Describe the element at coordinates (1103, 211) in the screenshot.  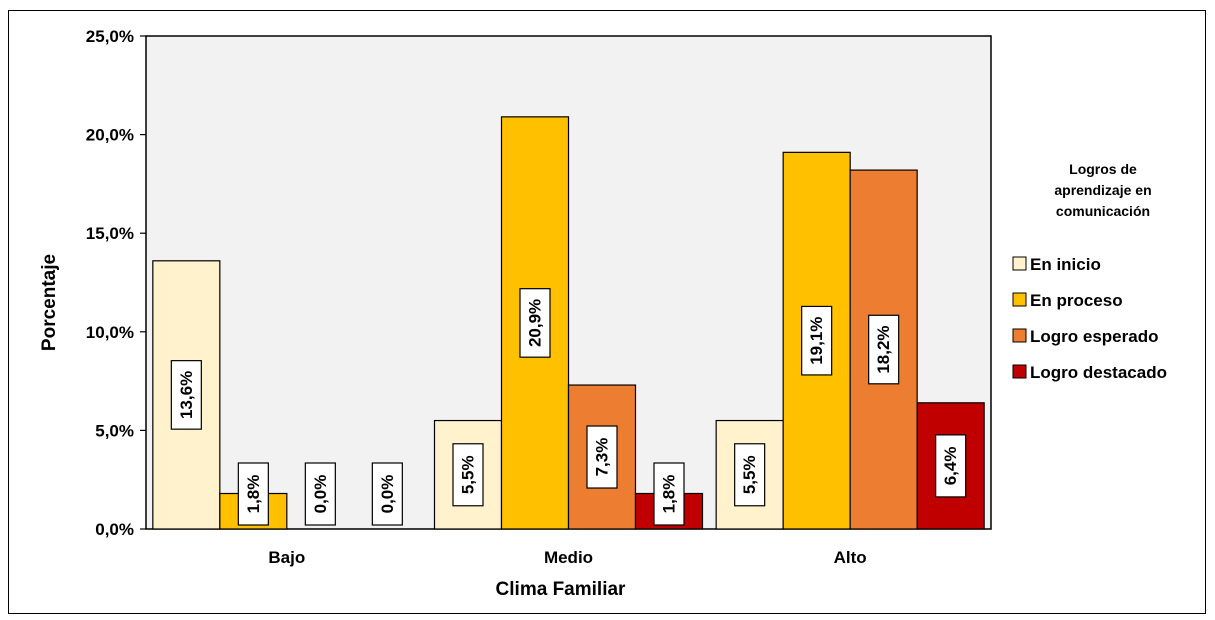
I see `legend-title: comunicación` at that location.